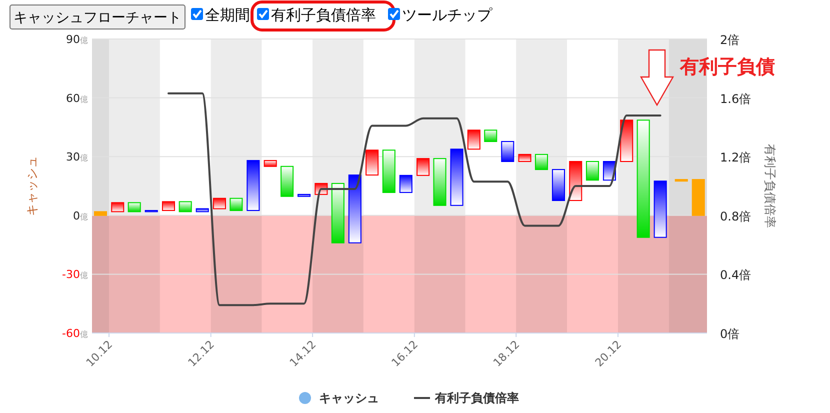  Describe the element at coordinates (77, 157) in the screenshot. I see `y-tick-label: 30億` at that location.